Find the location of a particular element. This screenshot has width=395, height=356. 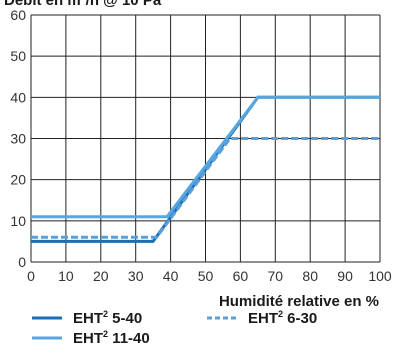

legend: EHT2 5-40 EHT2 6-30 EHT2 11-40 is located at coordinates (174, 328).